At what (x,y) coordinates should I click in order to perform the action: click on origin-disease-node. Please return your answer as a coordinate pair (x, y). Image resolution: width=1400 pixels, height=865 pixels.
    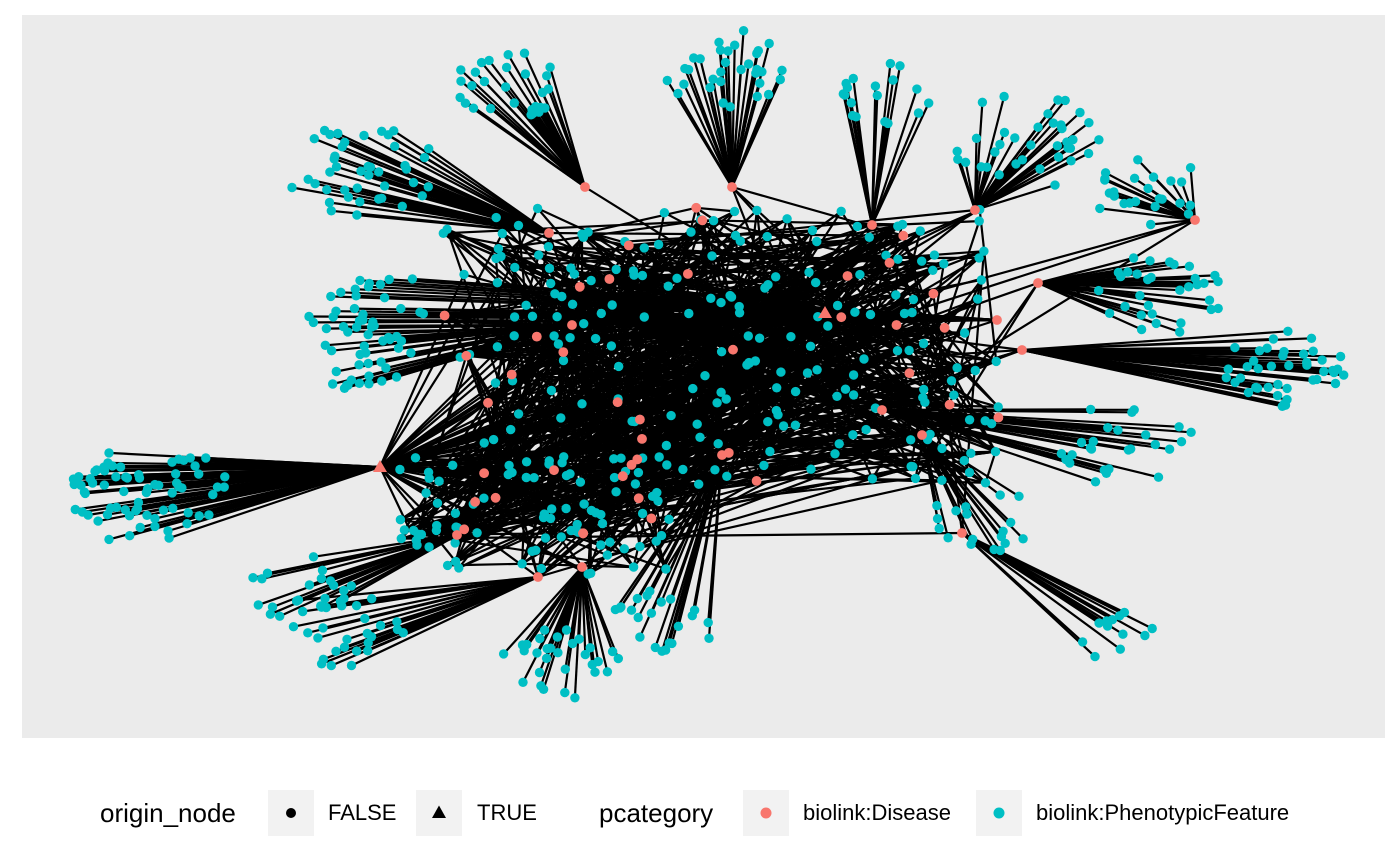
    Looking at the image, I should click on (825, 312).